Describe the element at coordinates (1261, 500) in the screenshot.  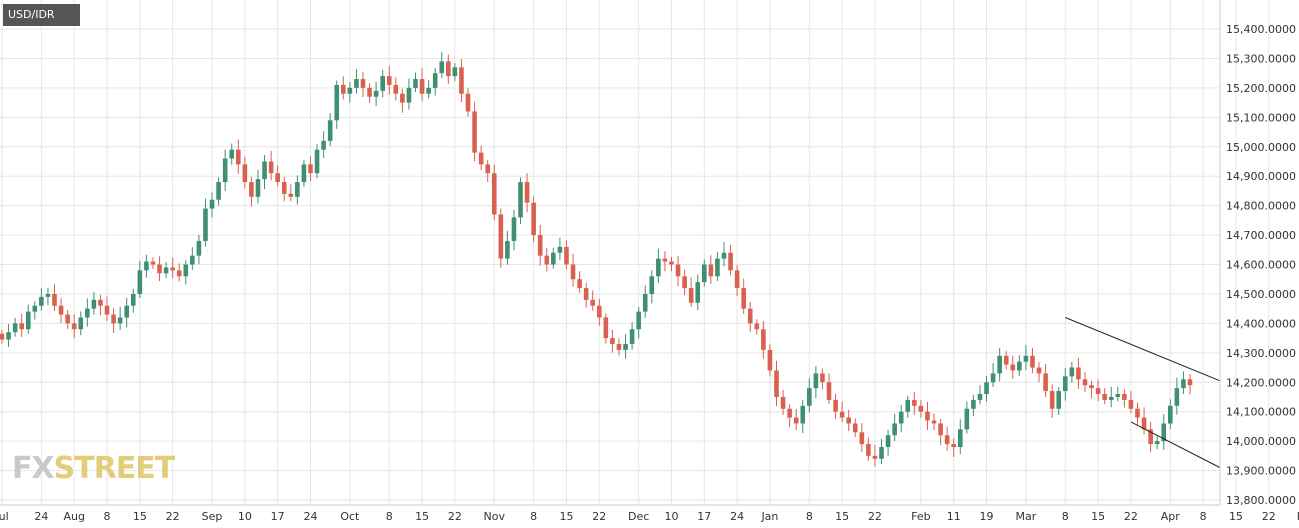
I see `y-tick-label: 13,800.0000` at that location.